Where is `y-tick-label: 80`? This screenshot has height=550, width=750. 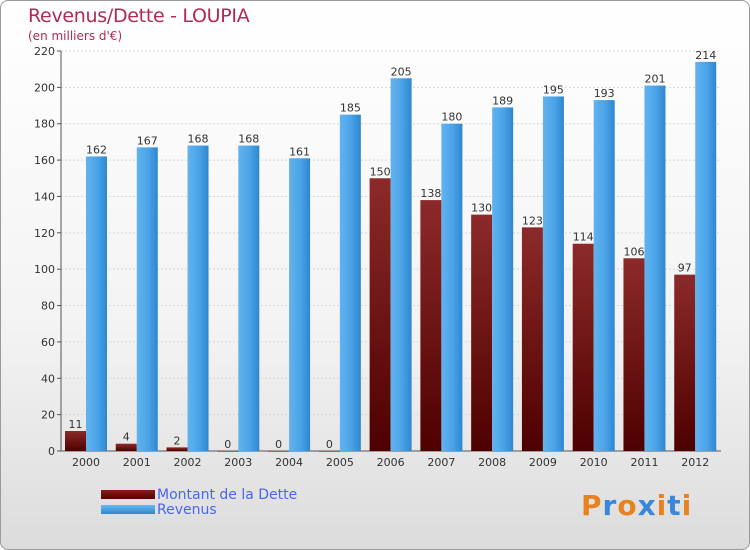
y-tick-label: 80 is located at coordinates (48, 306).